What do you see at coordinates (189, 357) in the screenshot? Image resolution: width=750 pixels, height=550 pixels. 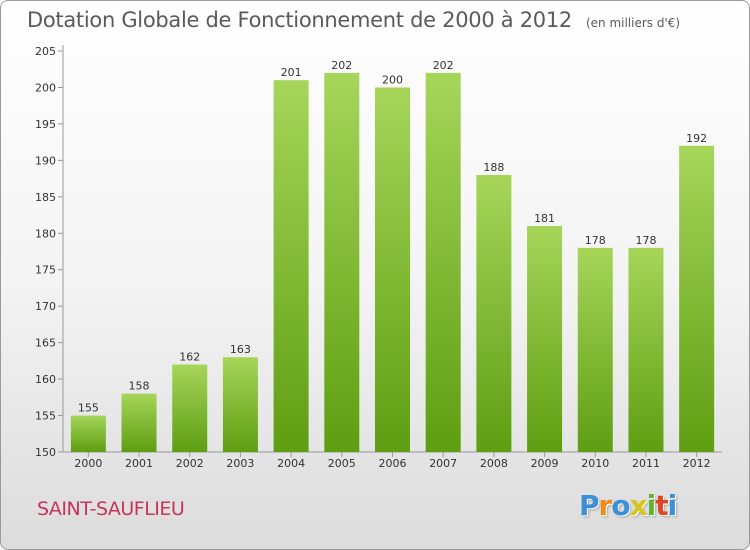 I see `data-label-2002: 162` at bounding box center [189, 357].